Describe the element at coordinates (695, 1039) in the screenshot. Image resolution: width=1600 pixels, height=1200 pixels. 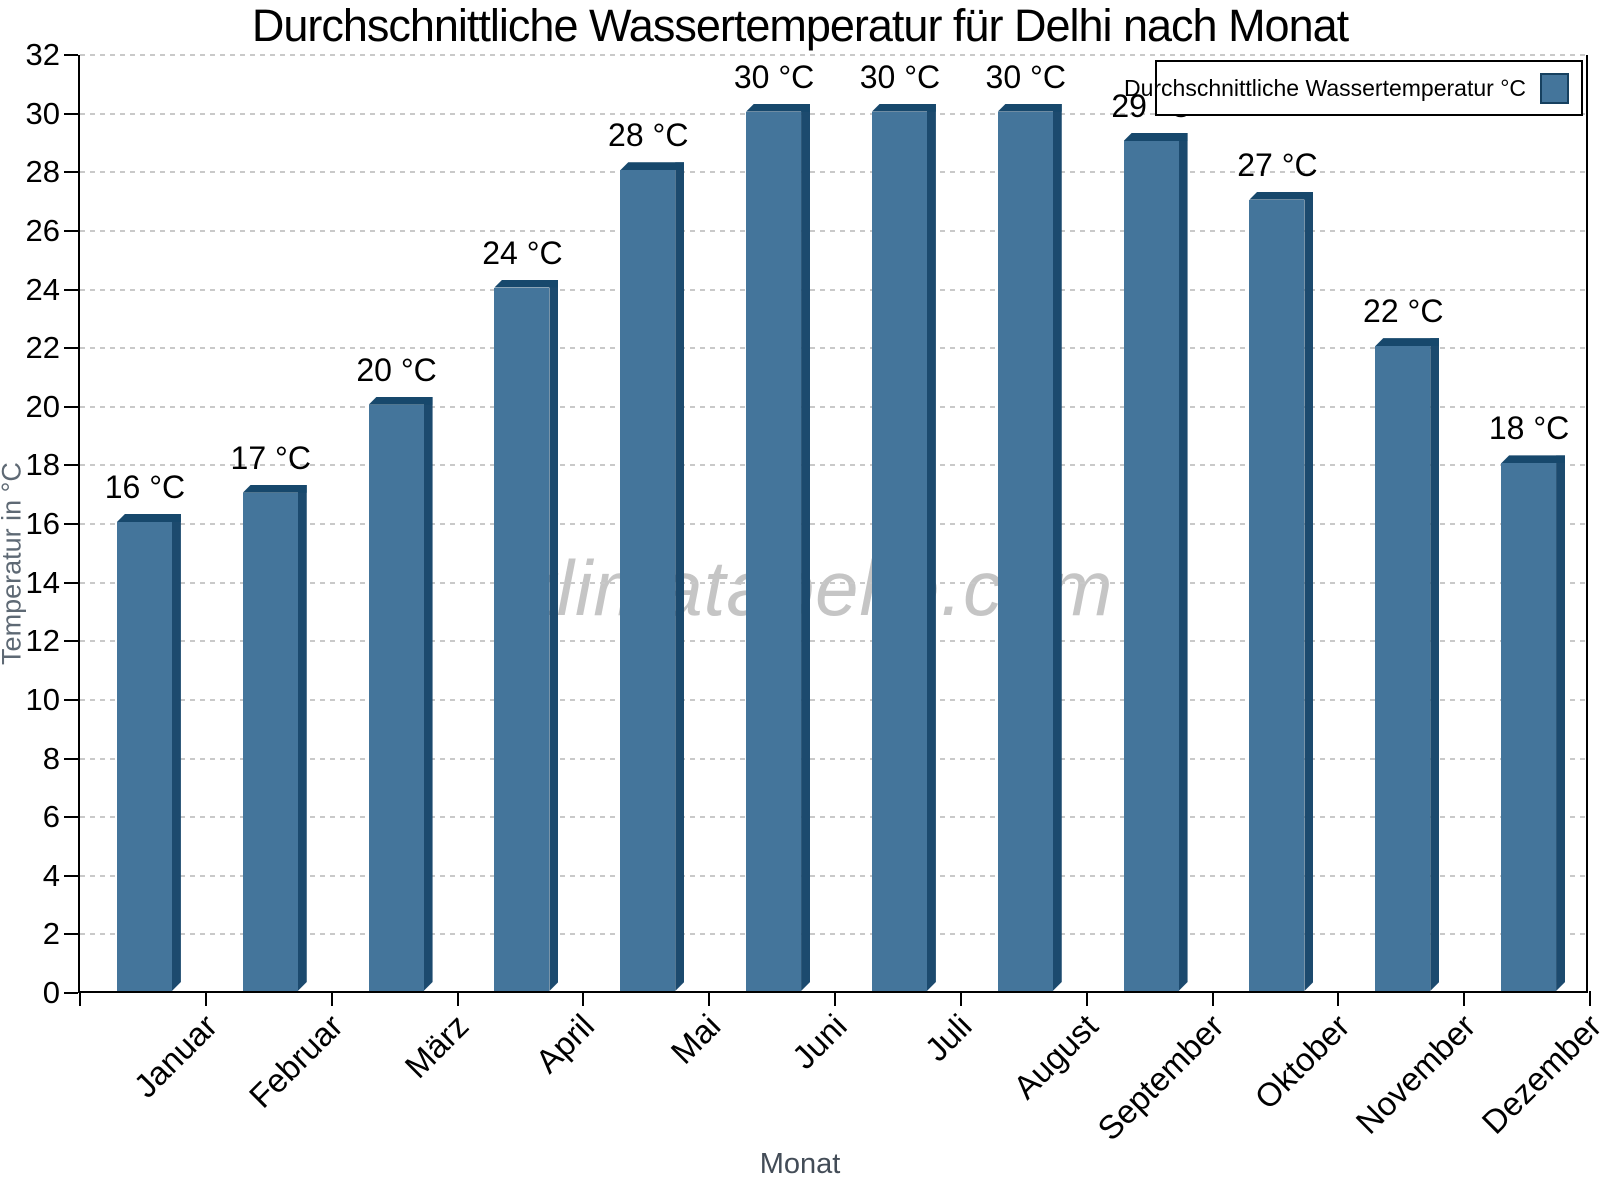
I see `x-tick-label-text: Mai` at that location.